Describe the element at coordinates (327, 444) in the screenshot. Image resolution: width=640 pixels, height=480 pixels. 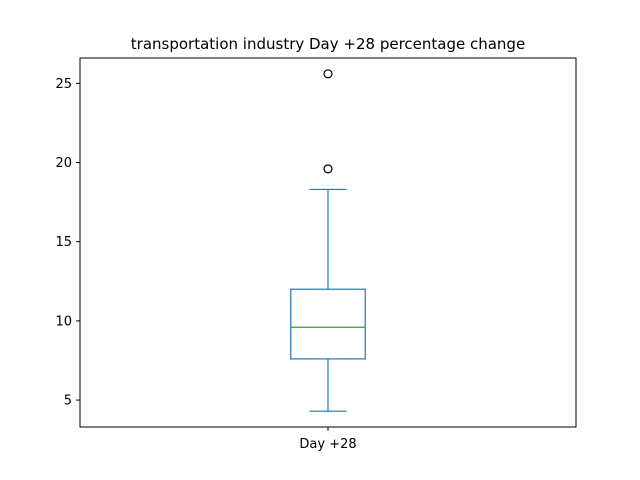
I see `x-tick-label: Day +28` at that location.